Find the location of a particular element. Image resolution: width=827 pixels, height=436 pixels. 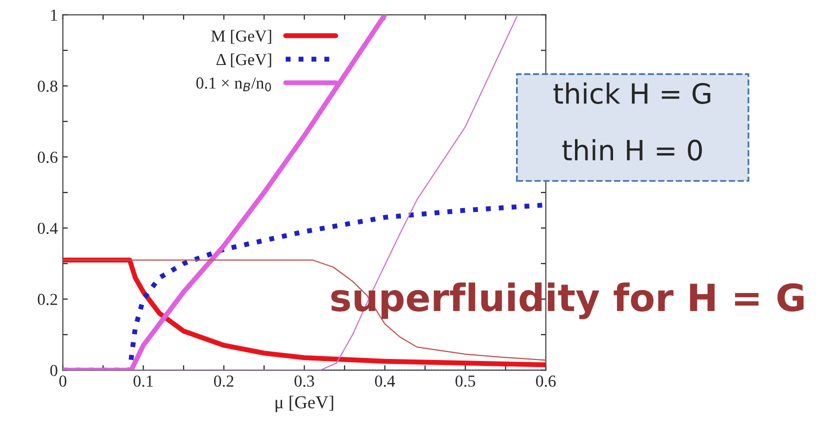

text: thin H = 0 is located at coordinates (632, 150).